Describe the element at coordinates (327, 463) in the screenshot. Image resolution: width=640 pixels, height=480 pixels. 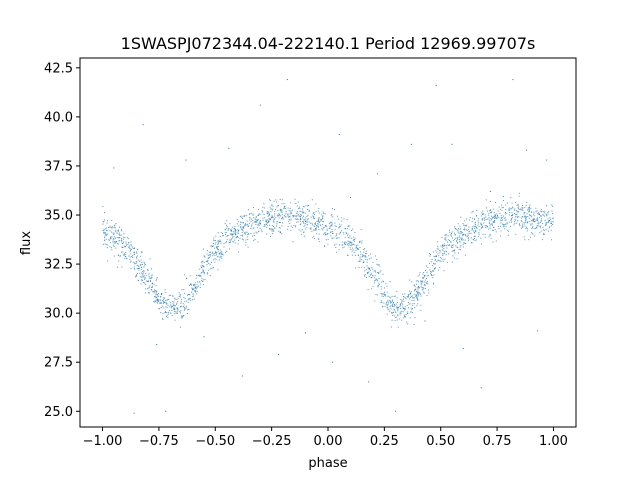
I see `x-axis-label: phase` at that location.